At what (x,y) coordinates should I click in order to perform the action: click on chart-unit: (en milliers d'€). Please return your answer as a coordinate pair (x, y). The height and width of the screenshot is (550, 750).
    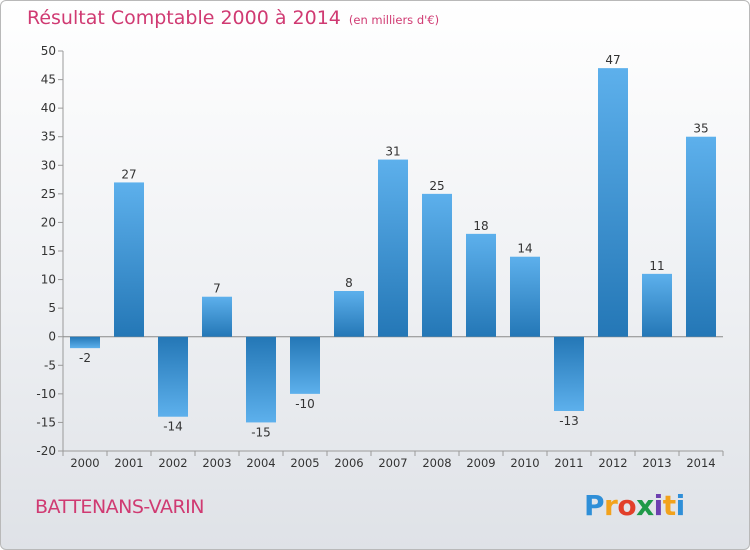
    Looking at the image, I should click on (394, 20).